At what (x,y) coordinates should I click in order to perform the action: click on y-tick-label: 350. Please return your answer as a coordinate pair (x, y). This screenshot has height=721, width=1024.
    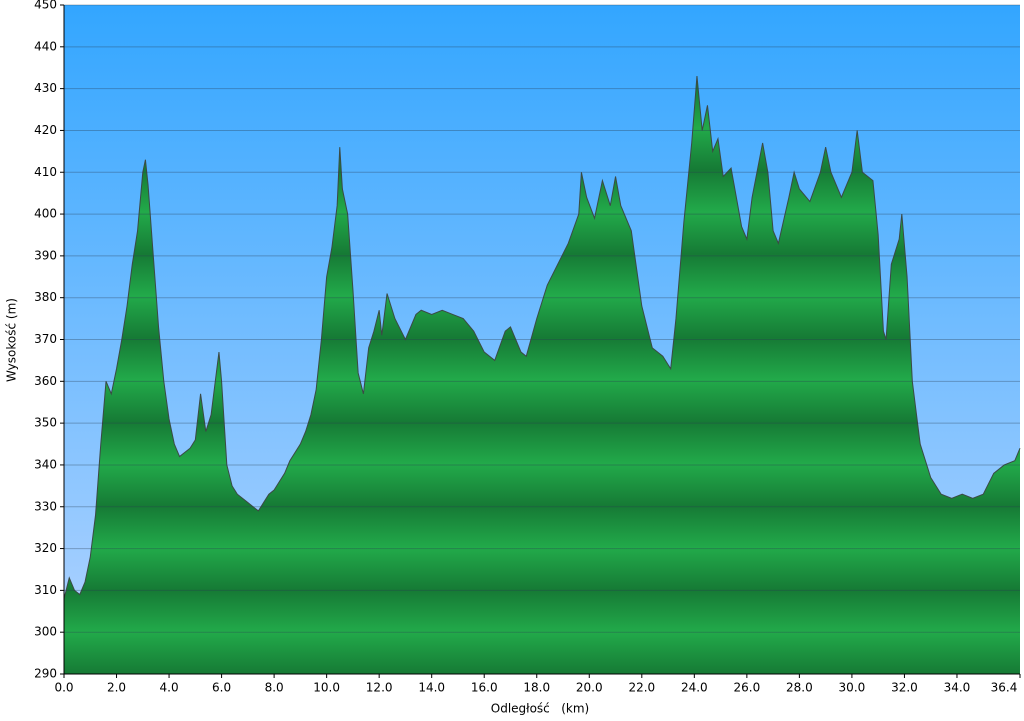
    Looking at the image, I should click on (45, 423).